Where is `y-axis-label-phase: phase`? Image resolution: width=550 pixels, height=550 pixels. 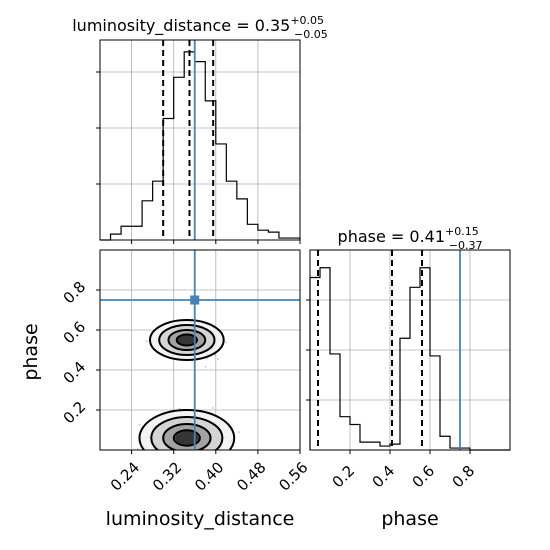 y-axis-label-phase: phase is located at coordinates (31, 351).